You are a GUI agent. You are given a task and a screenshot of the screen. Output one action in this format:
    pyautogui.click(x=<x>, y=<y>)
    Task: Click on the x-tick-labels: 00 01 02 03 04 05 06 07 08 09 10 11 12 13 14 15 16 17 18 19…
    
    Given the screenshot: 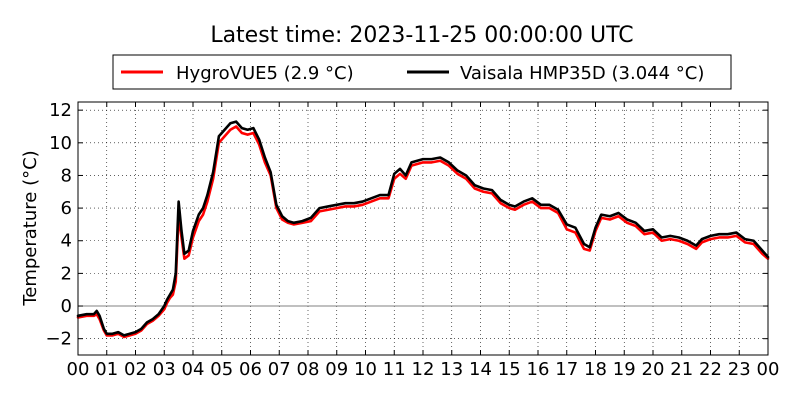 What is the action you would take?
    pyautogui.click(x=423, y=369)
    